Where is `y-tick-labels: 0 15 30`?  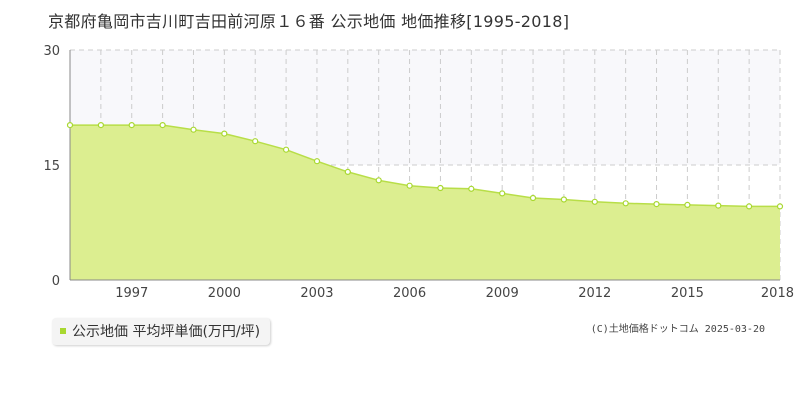 y-tick-labels: 0 15 30 is located at coordinates (51, 166).